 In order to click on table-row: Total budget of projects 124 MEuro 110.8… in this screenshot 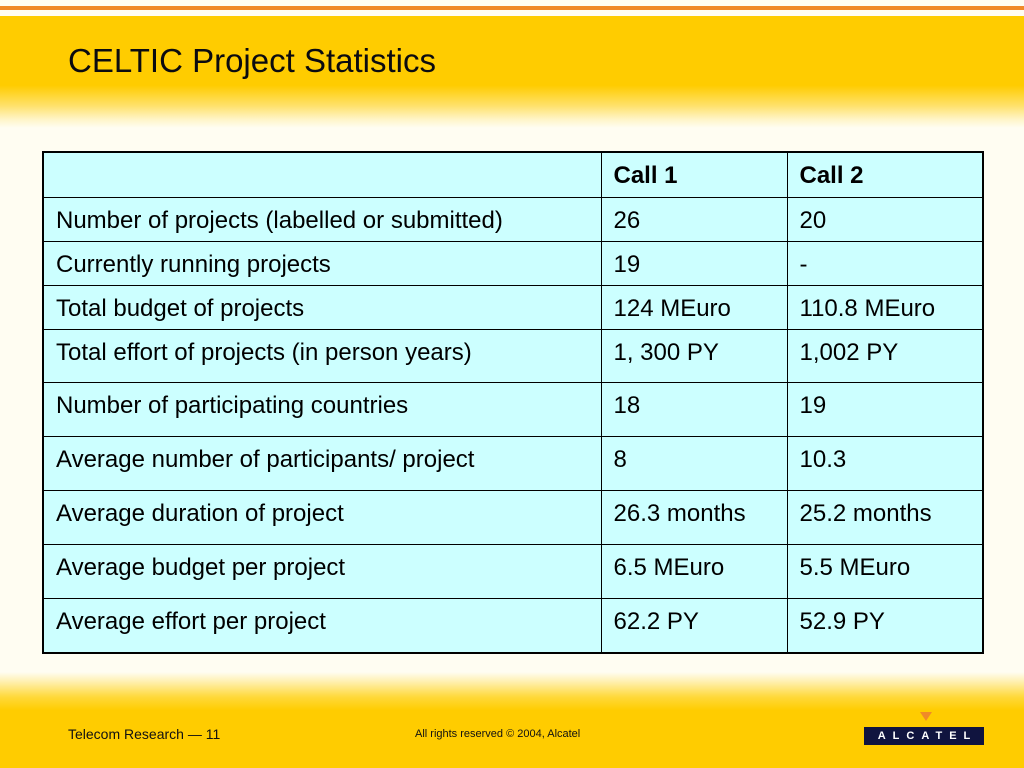, I will do `click(513, 307)`.